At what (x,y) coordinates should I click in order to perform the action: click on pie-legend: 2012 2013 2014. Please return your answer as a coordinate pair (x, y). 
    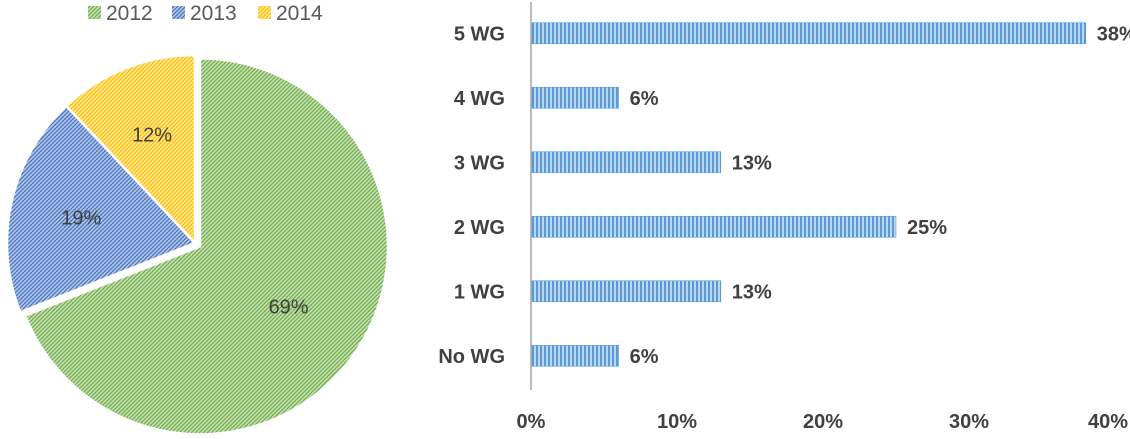
    Looking at the image, I should click on (205, 13).